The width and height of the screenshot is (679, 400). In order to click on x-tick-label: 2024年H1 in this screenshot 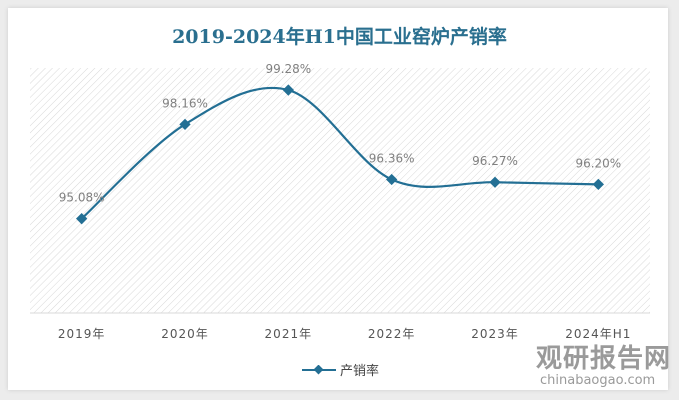, I will do `click(598, 334)`.